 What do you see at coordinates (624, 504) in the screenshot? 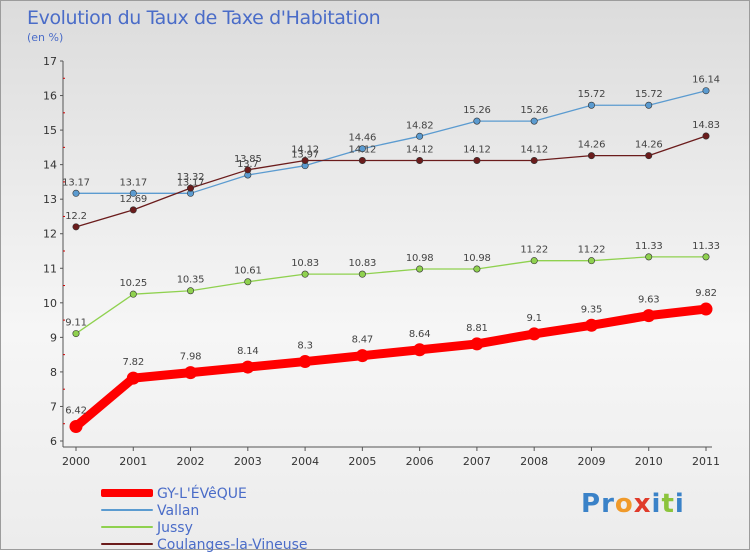
I see `logo-letter: o` at bounding box center [624, 504].